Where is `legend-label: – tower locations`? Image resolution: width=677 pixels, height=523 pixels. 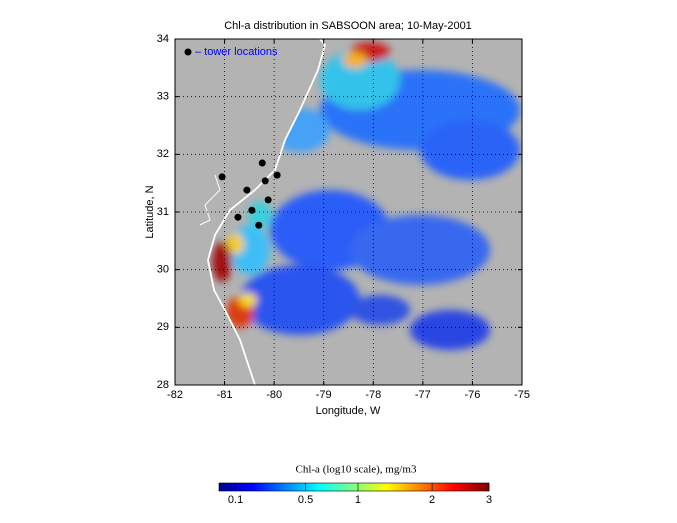
legend-label: – tower locations is located at coordinates (236, 52).